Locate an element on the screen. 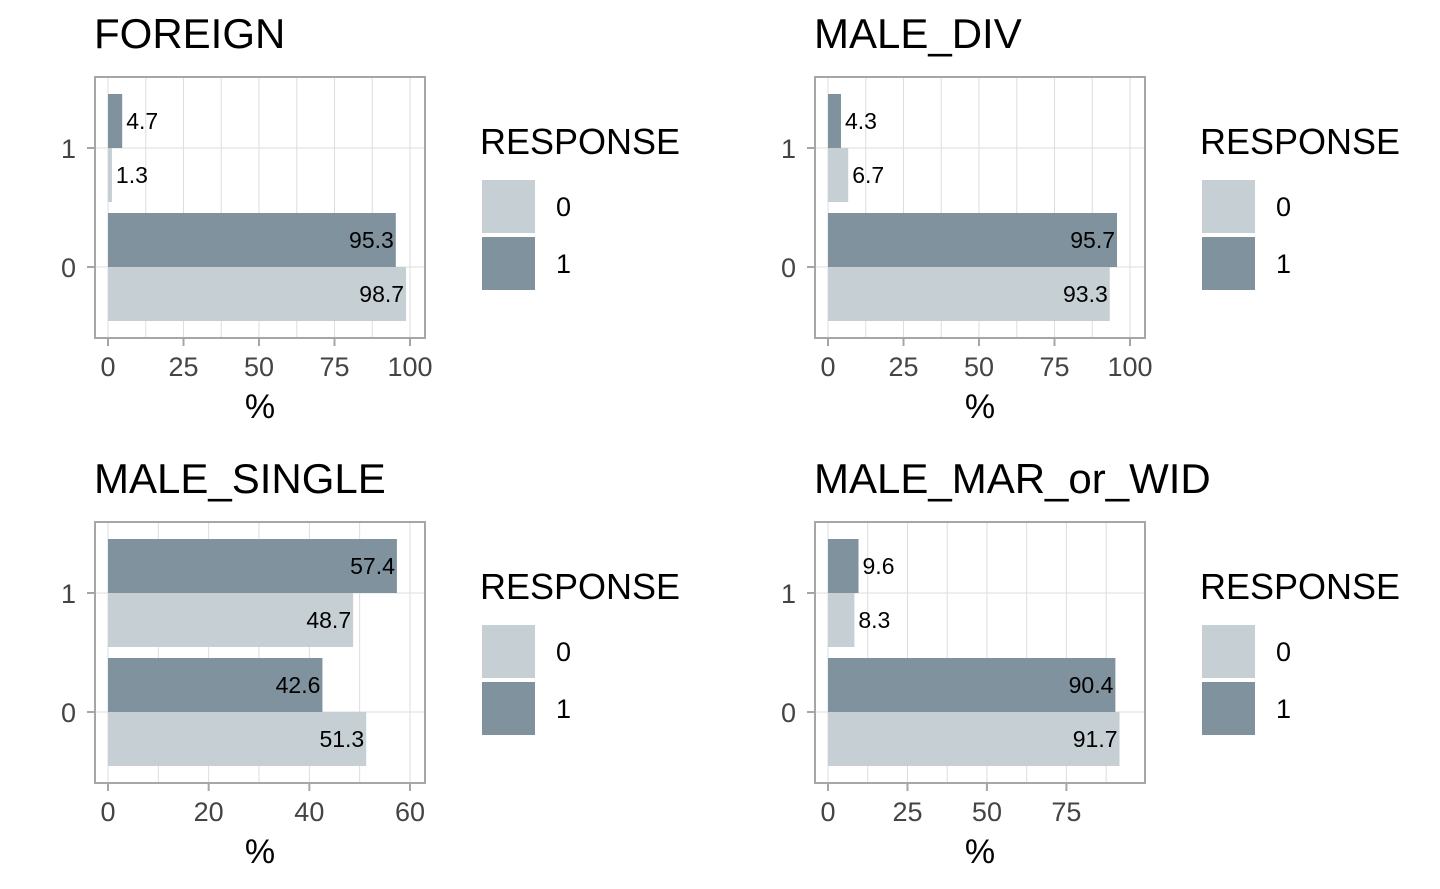 The width and height of the screenshot is (1440, 889). data-label: 98.7 is located at coordinates (381, 294).